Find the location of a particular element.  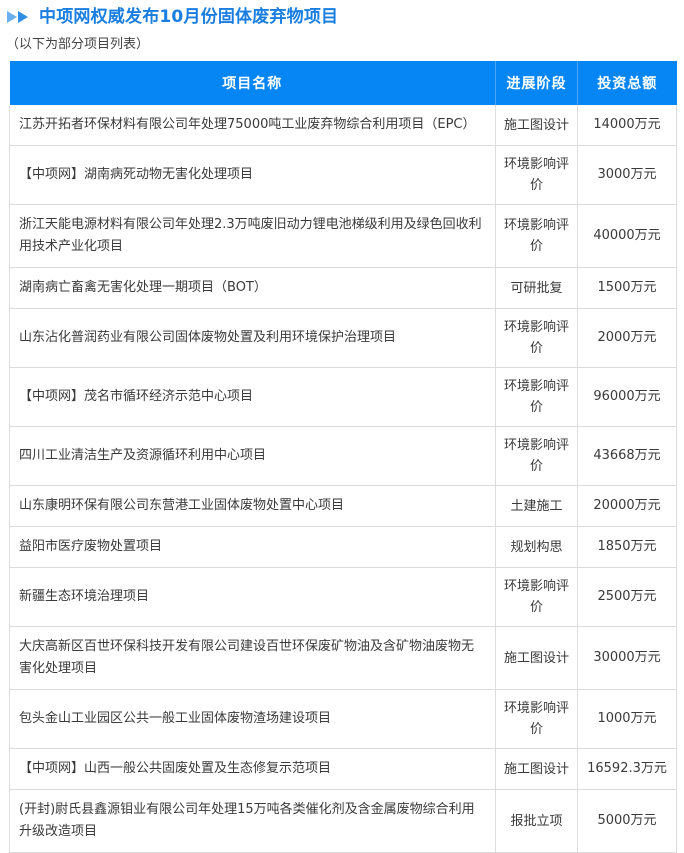

table-row: 【中项网】湖南病死动物无害化处理项目 环境影响评价 3000万元 is located at coordinates (343, 175).